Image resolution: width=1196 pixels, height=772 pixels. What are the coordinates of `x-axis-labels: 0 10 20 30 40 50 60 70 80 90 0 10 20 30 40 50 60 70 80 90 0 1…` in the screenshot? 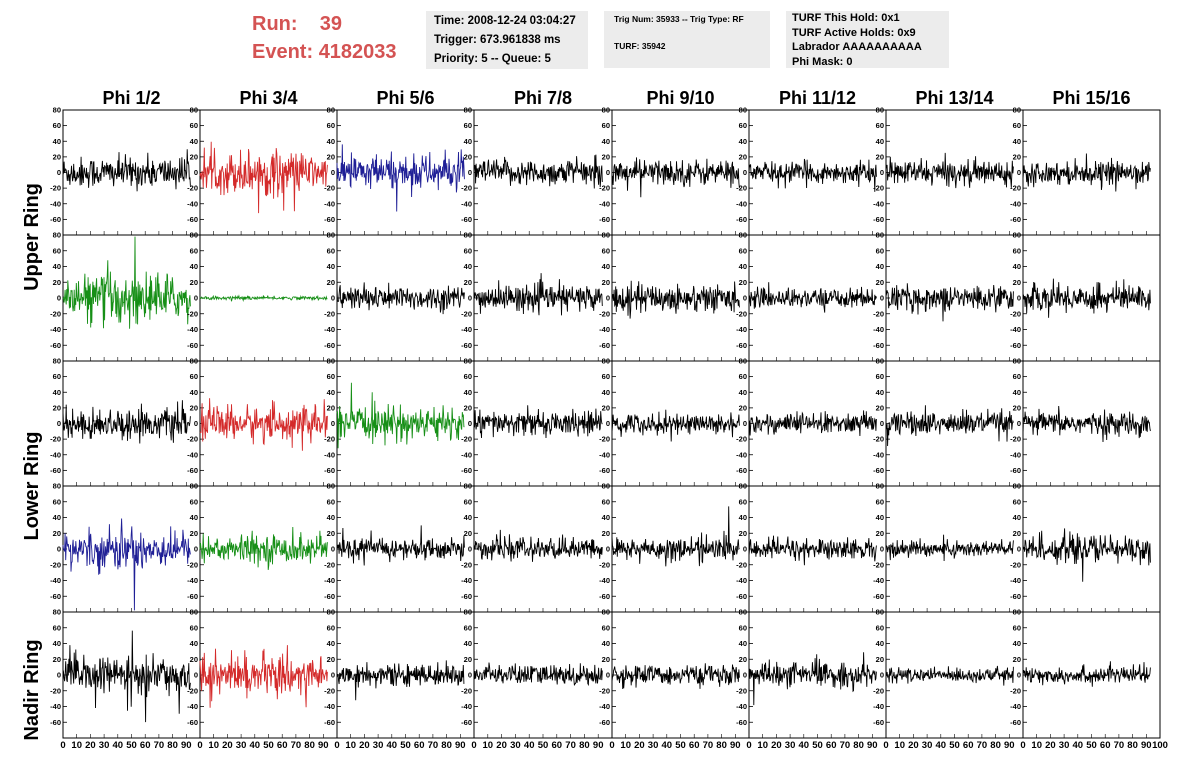 It's located at (614, 745).